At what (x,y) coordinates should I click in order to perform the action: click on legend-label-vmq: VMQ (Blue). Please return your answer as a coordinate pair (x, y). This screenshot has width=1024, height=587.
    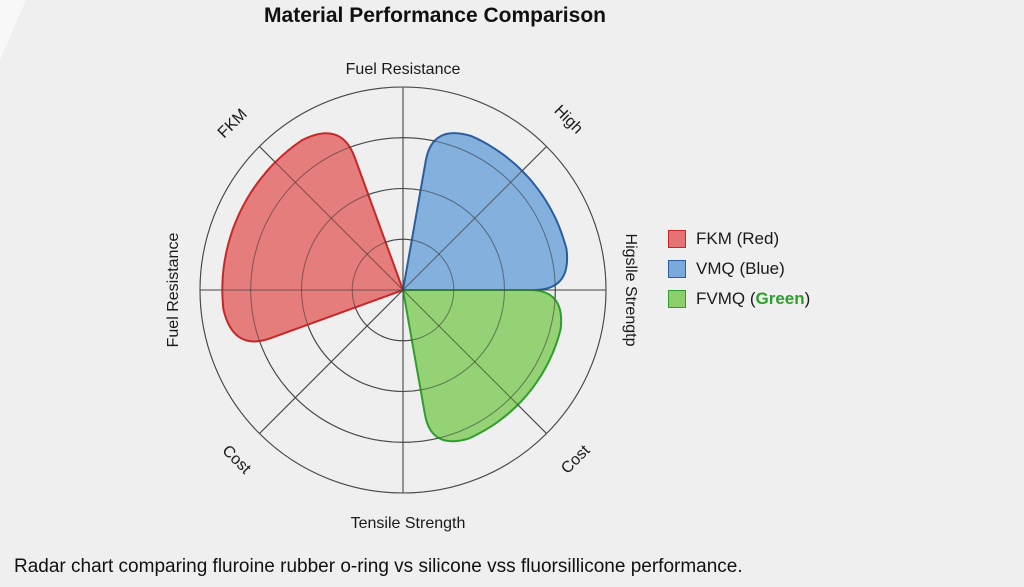
    Looking at the image, I should click on (740, 268).